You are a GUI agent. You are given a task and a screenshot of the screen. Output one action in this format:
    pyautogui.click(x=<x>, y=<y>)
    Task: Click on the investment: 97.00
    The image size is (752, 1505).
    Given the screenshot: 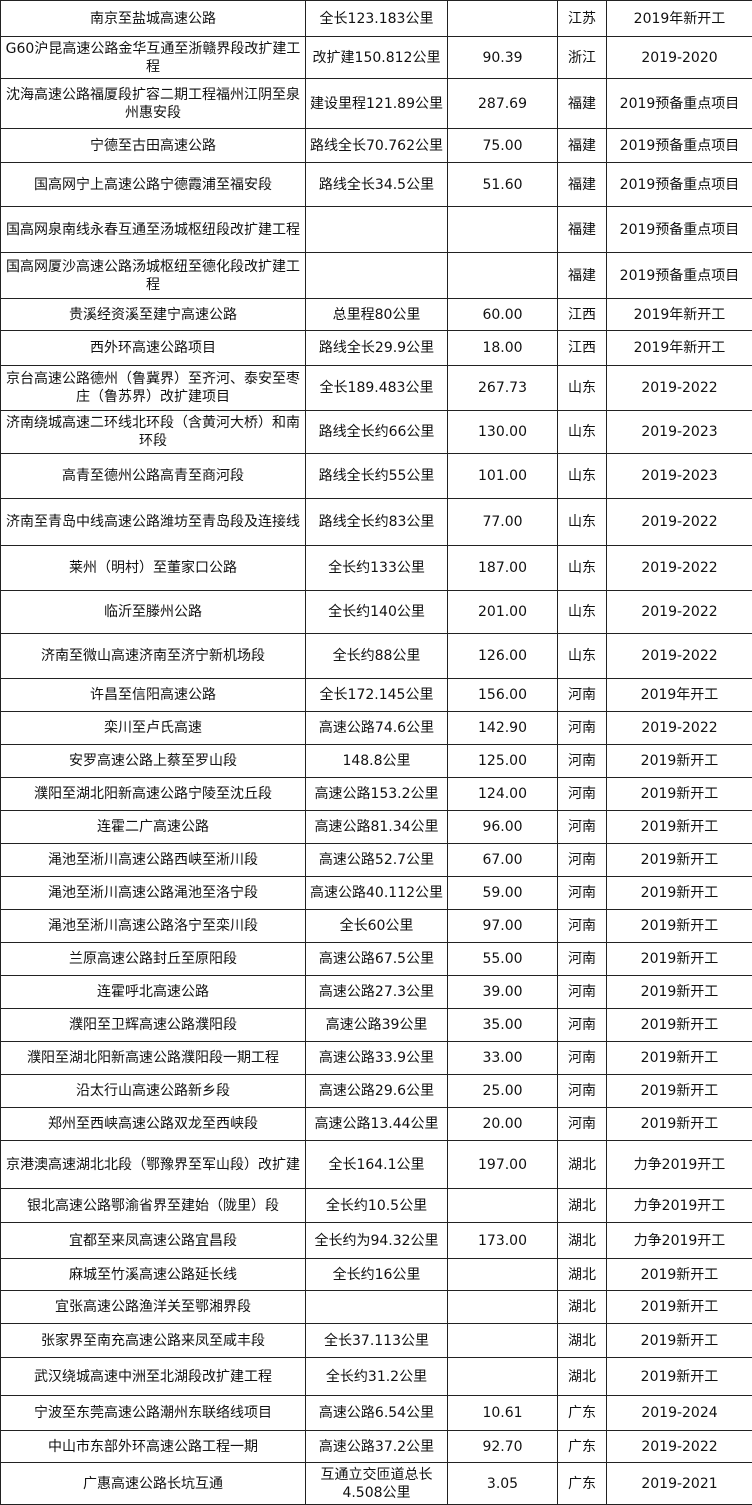 What is the action you would take?
    pyautogui.click(x=503, y=926)
    